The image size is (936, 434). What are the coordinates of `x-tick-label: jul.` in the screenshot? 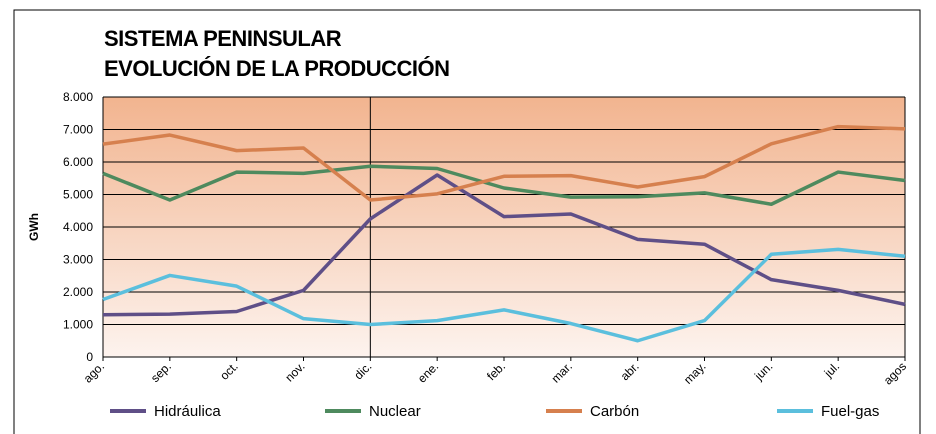 It's located at (831, 369).